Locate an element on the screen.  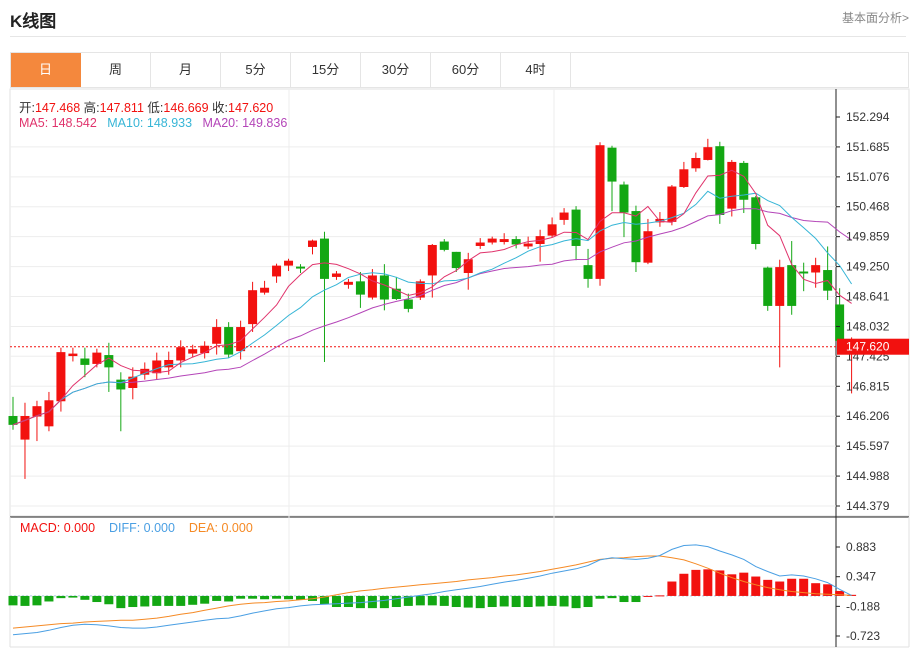
tab-60min: 60分 is located at coordinates (466, 70).